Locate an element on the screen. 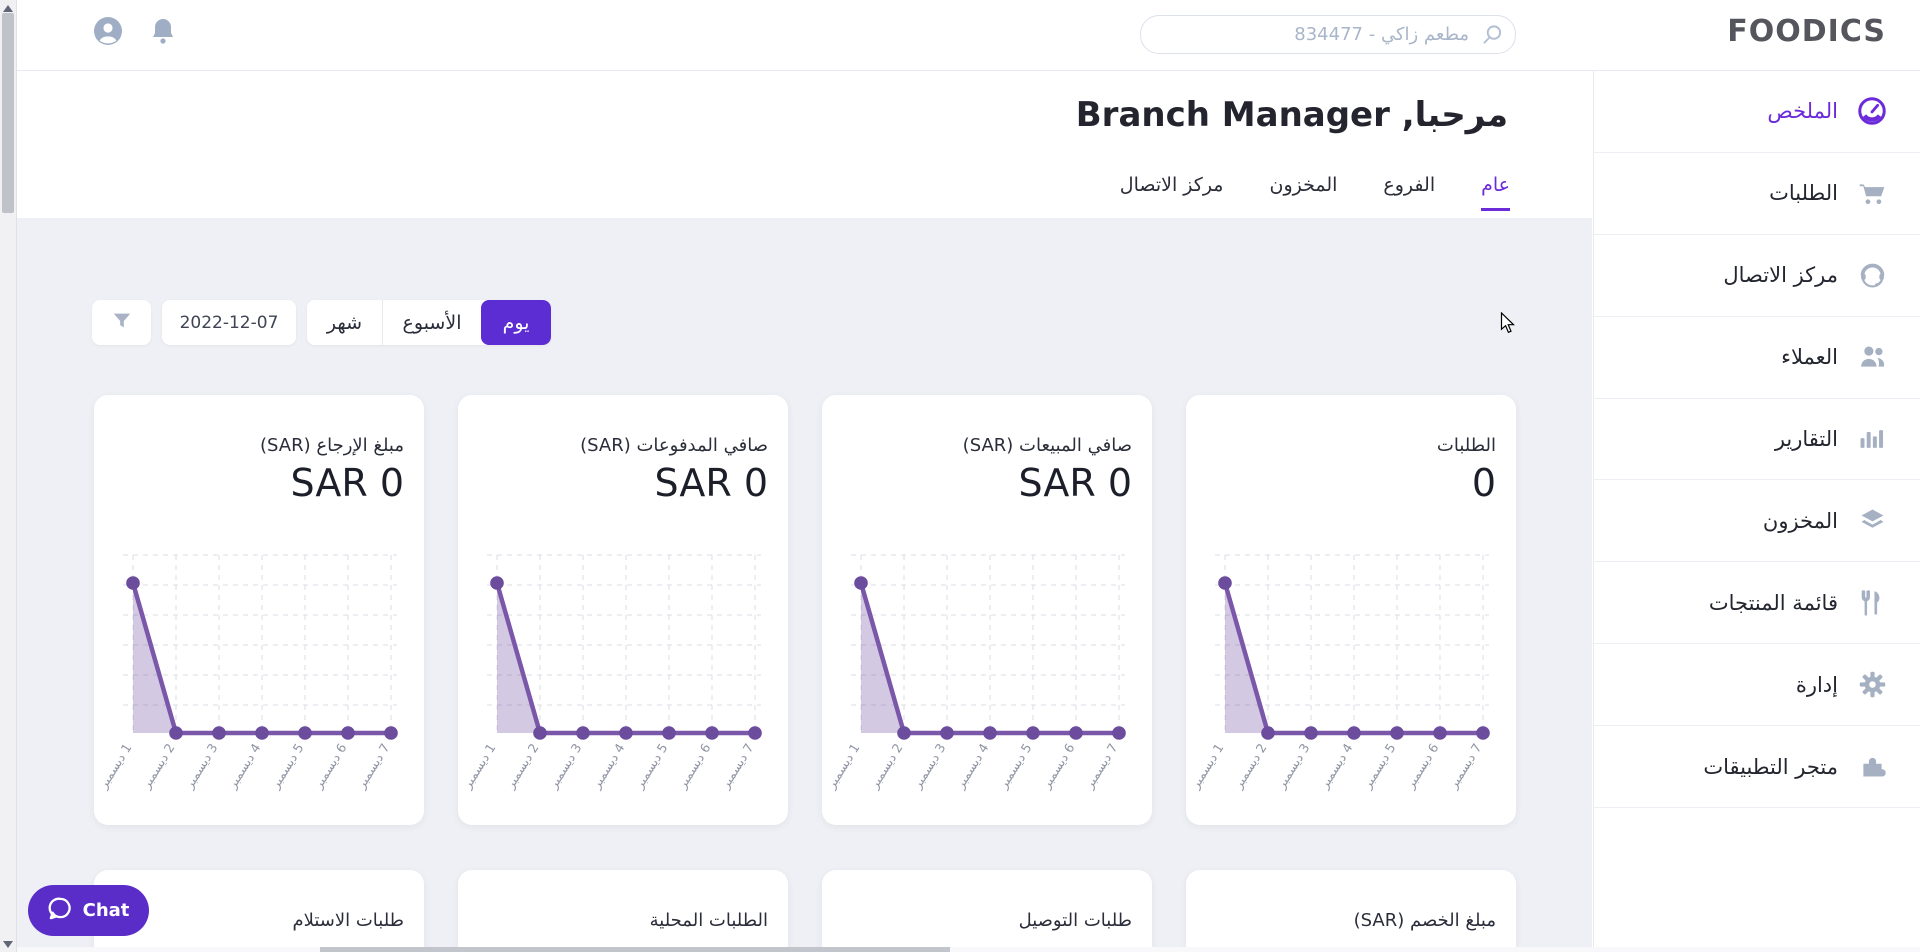 This screenshot has height=952, width=1920. sidebar-item-label: الملخص is located at coordinates (1802, 111).